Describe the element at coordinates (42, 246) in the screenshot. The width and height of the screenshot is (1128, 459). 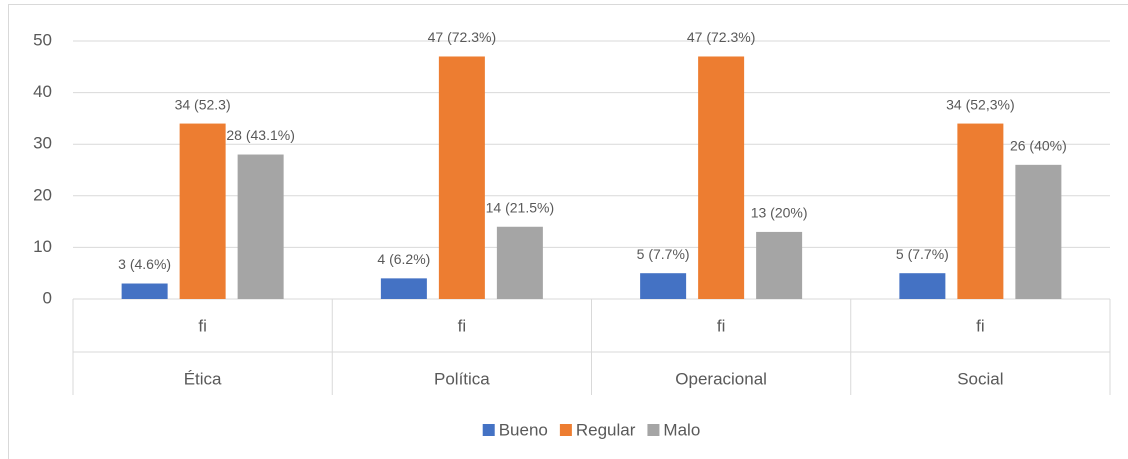
I see `y-tick-label: 10` at that location.